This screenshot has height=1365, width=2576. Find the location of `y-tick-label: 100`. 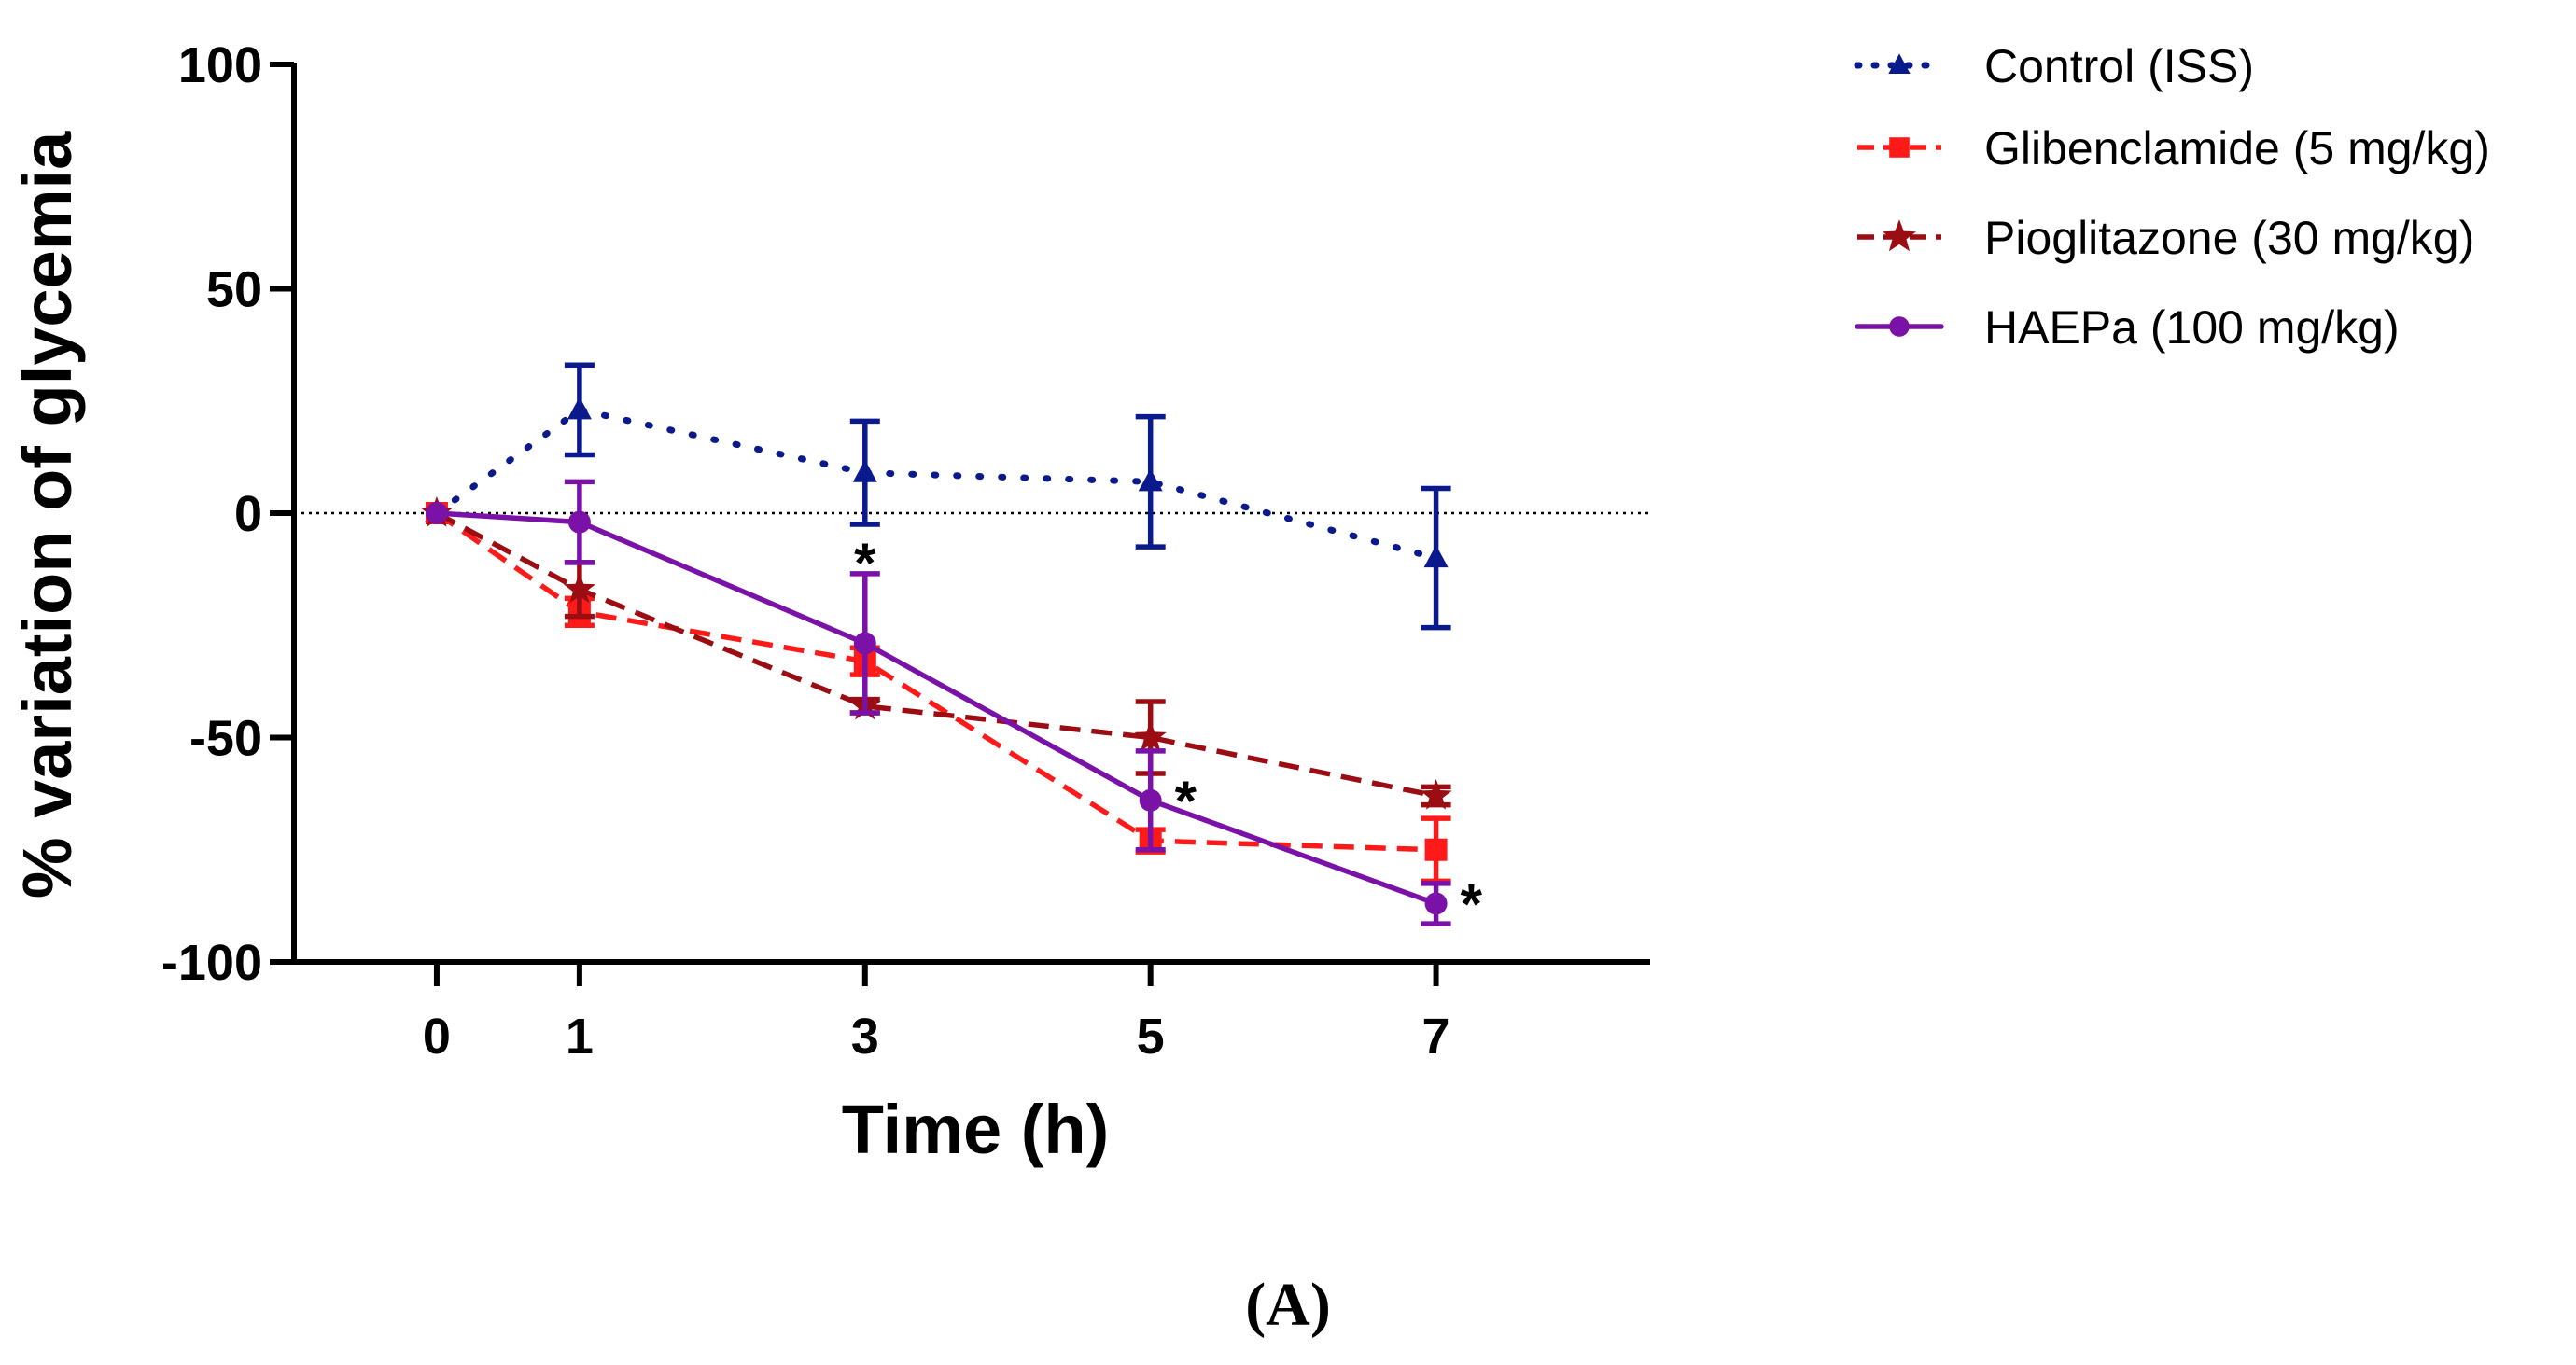

y-tick-label: 100 is located at coordinates (220, 65).